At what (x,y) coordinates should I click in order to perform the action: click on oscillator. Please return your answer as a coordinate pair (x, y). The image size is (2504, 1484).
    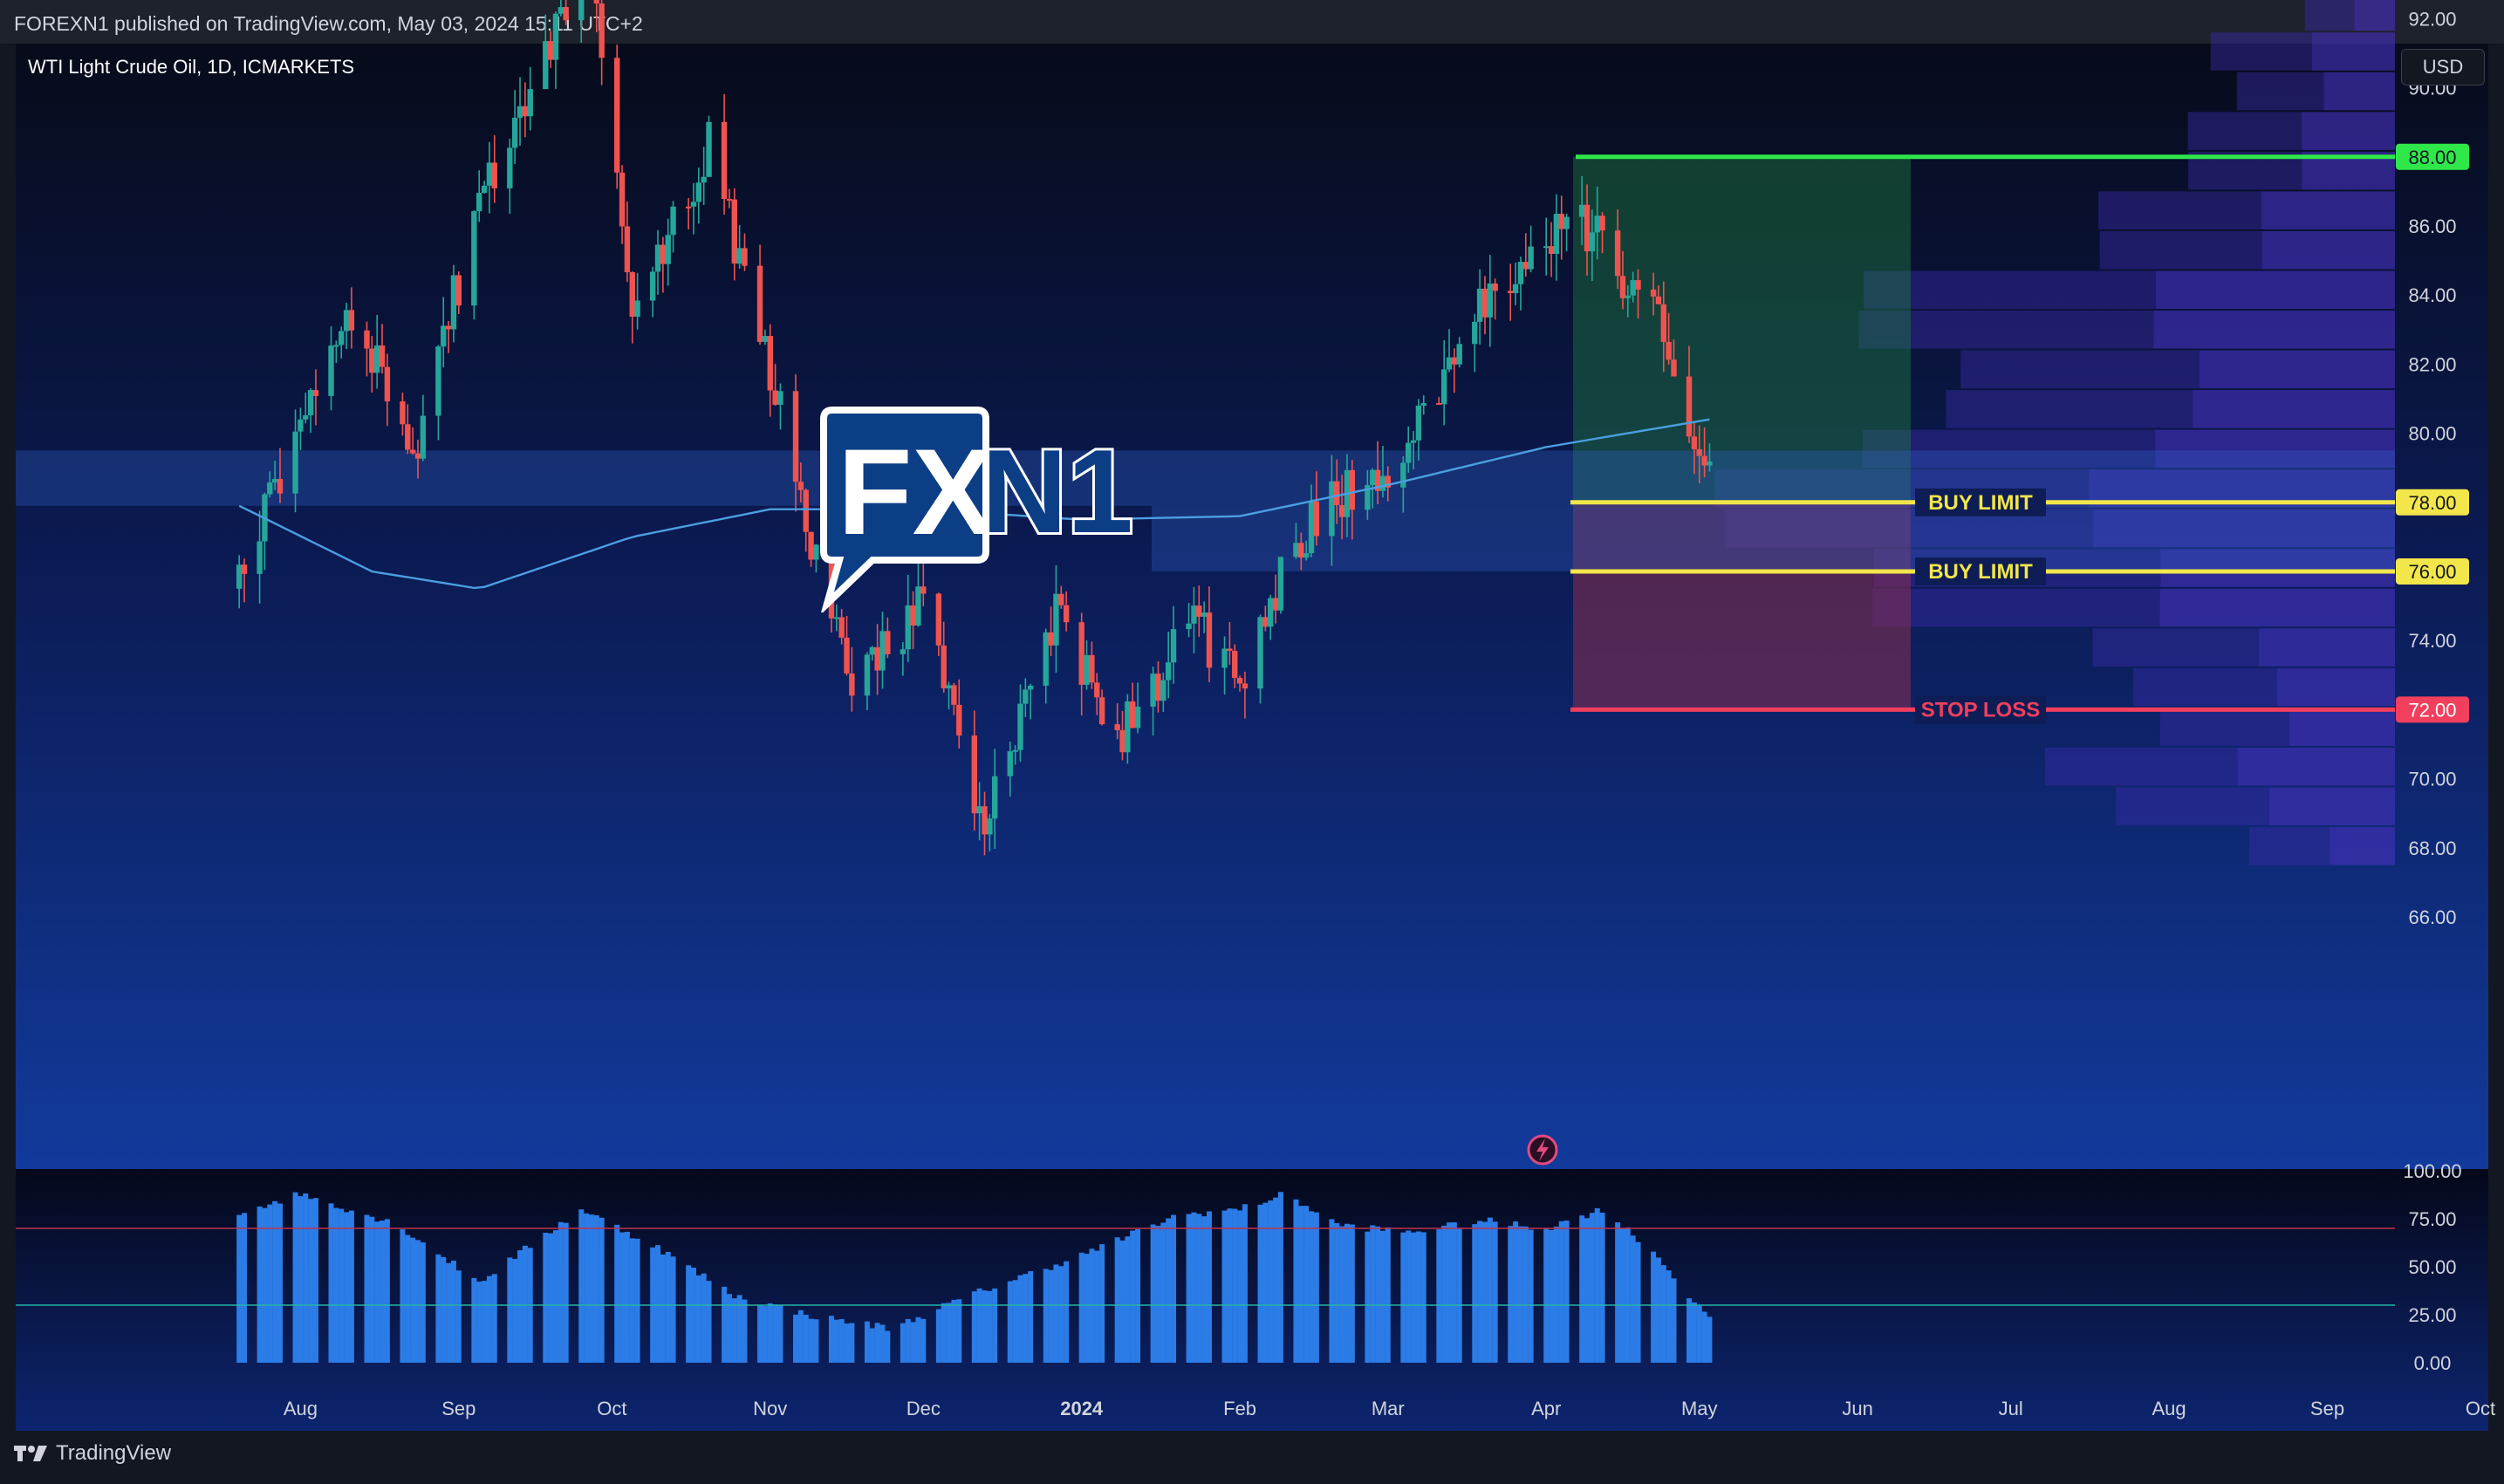
    Looking at the image, I should click on (1205, 1277).